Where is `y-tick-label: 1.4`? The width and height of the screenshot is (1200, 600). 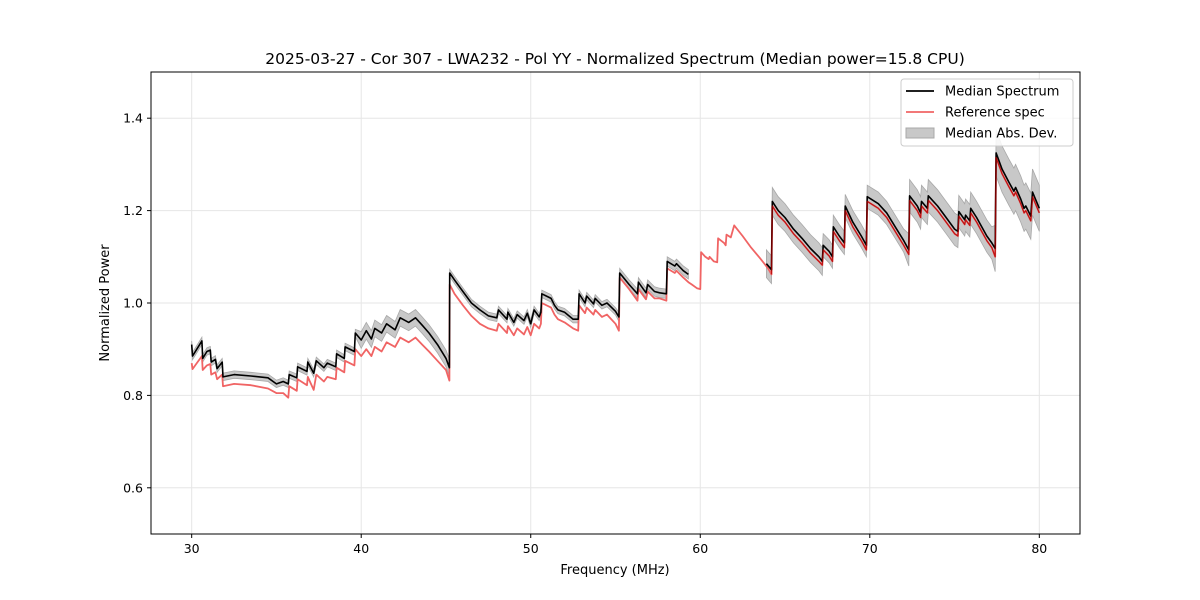 y-tick-label: 1.4 is located at coordinates (133, 118).